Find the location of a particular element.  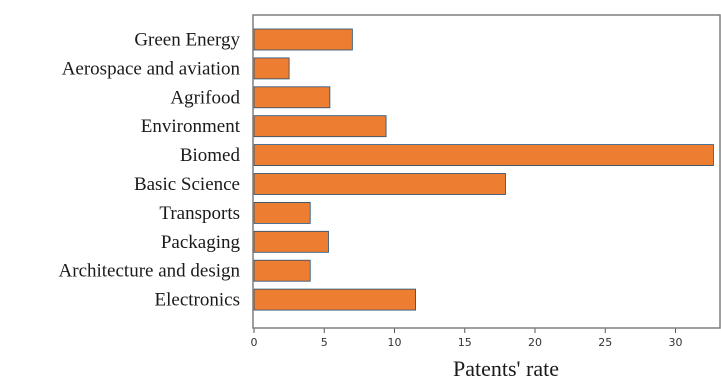

category-label-agrifood: Agrifood is located at coordinates (205, 97).